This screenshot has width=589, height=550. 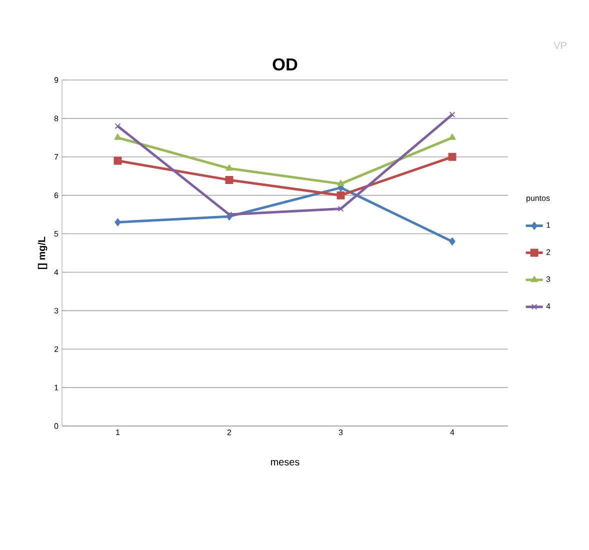 What do you see at coordinates (43, 253) in the screenshot?
I see `y-axis-title: [] mg/L` at bounding box center [43, 253].